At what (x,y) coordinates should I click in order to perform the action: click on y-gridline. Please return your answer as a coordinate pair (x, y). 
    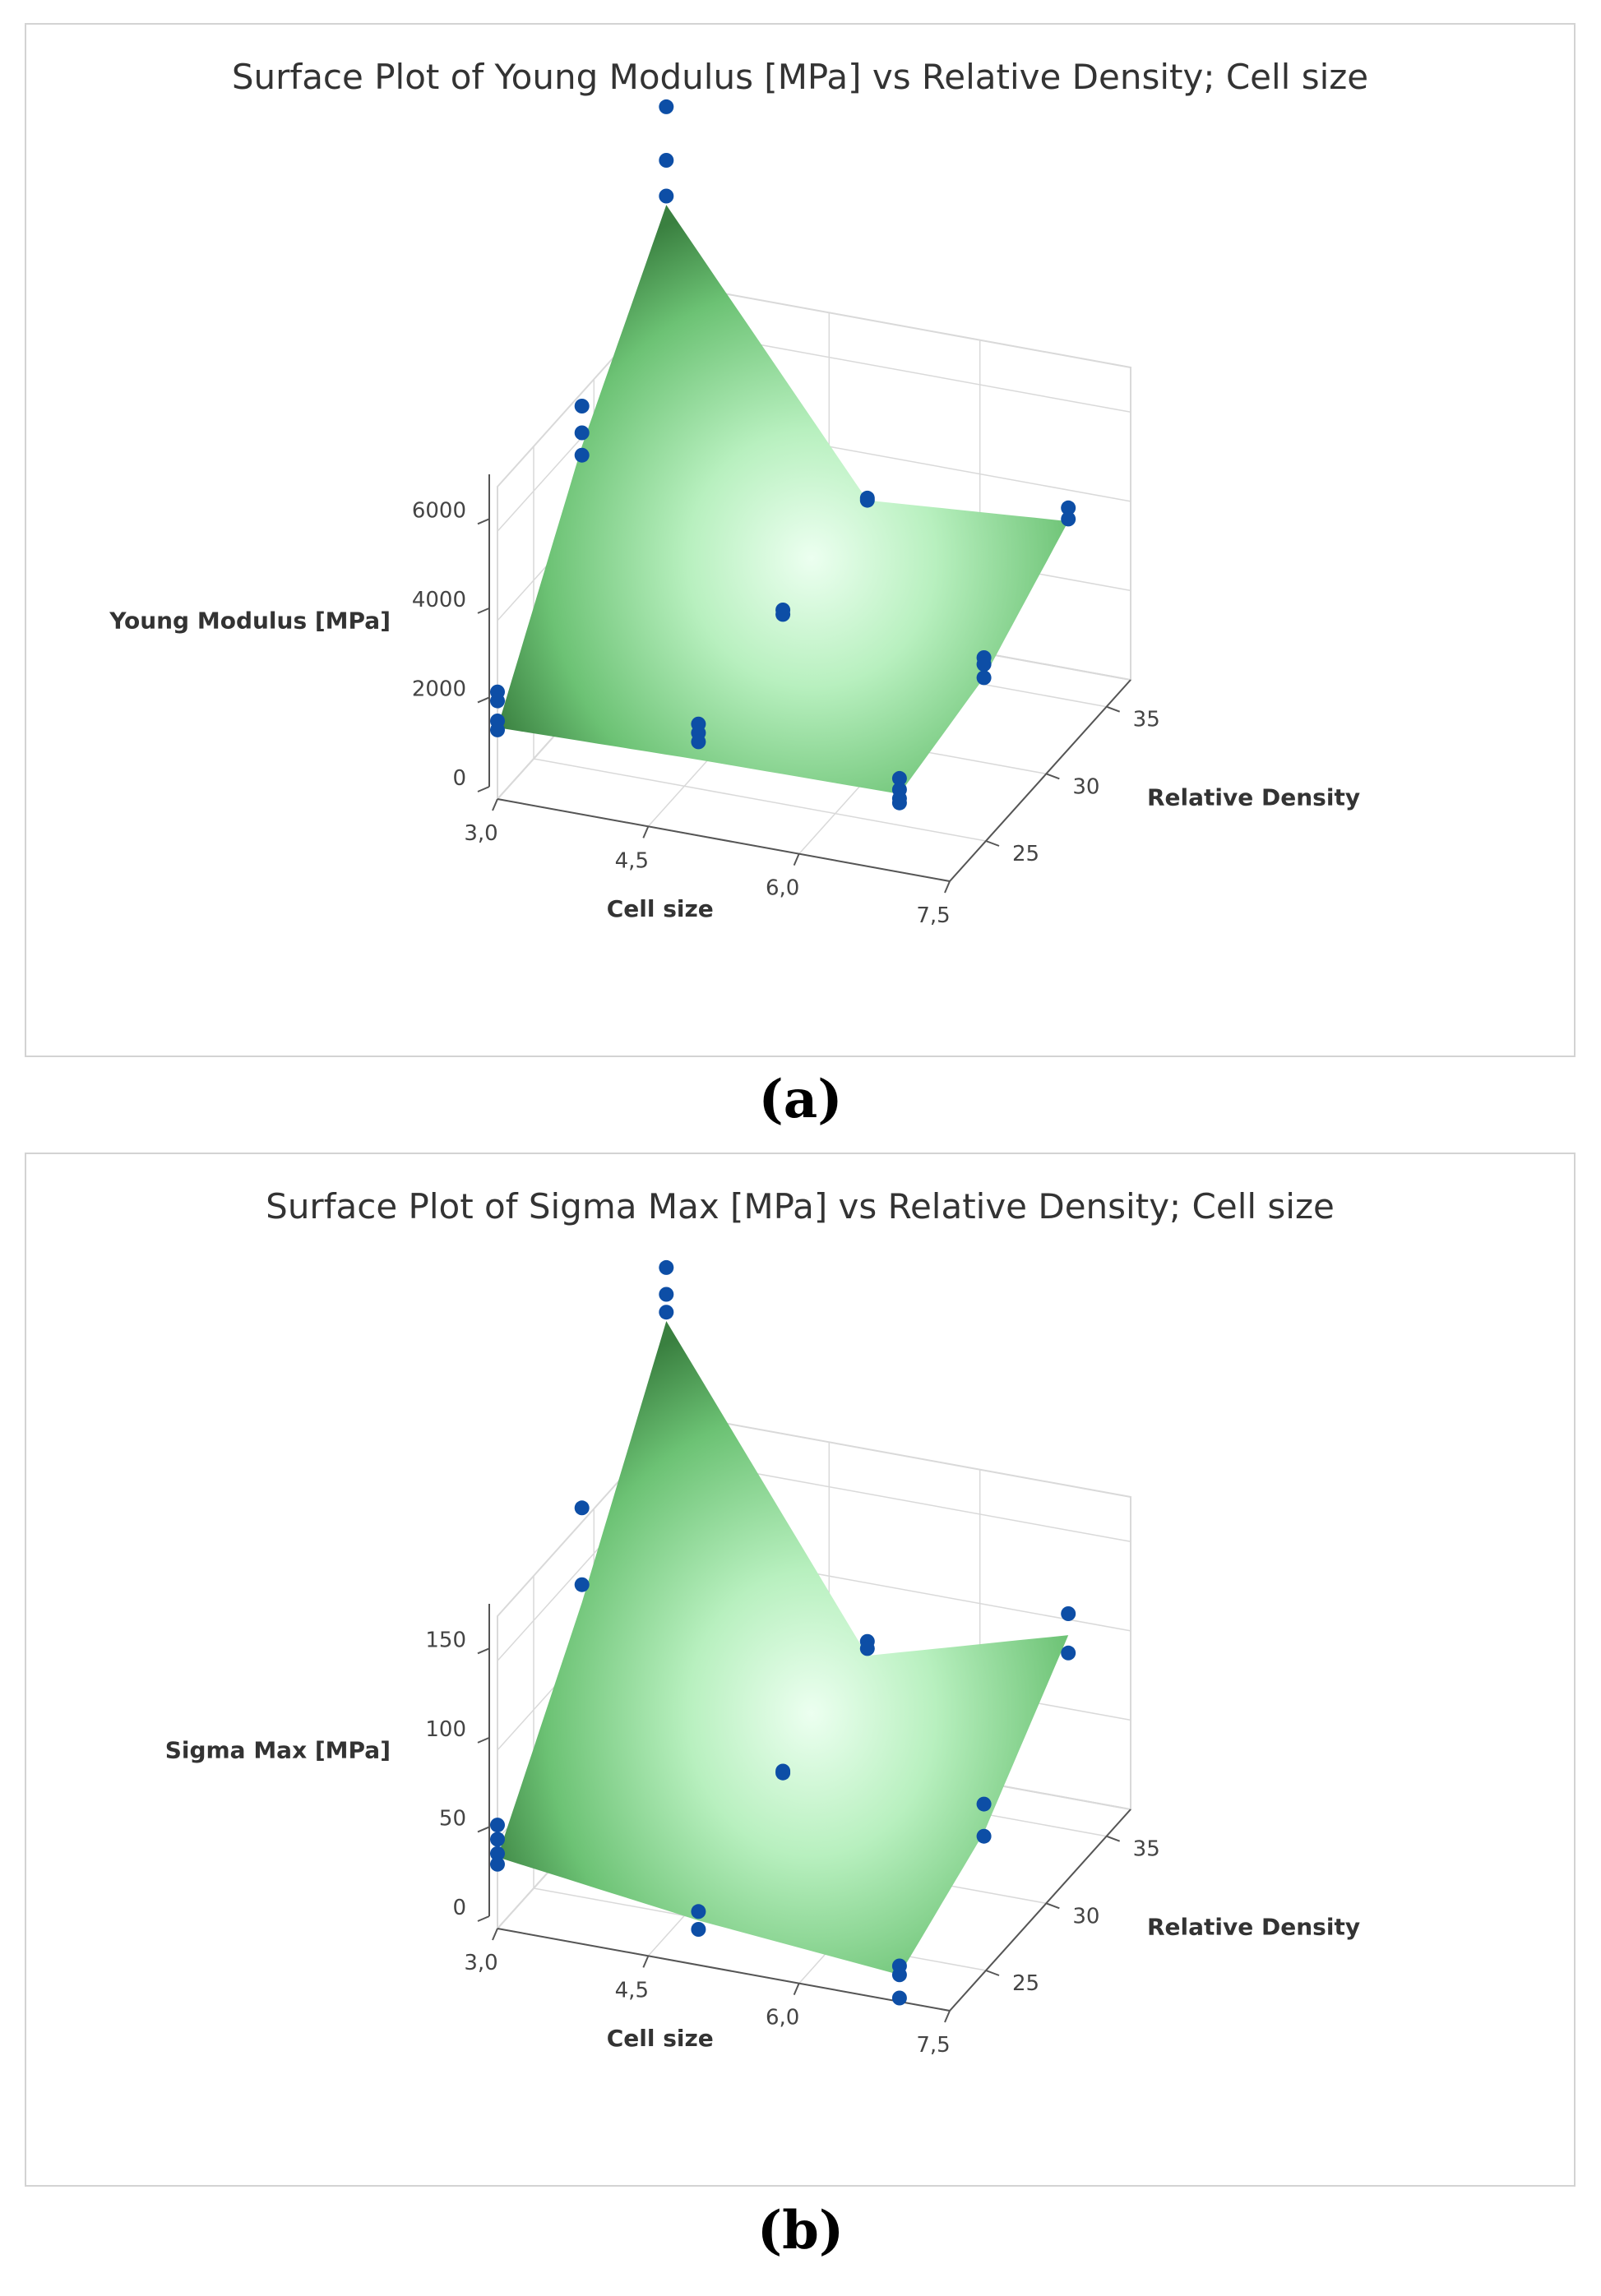
    Looking at the image, I should click on (760, 644).